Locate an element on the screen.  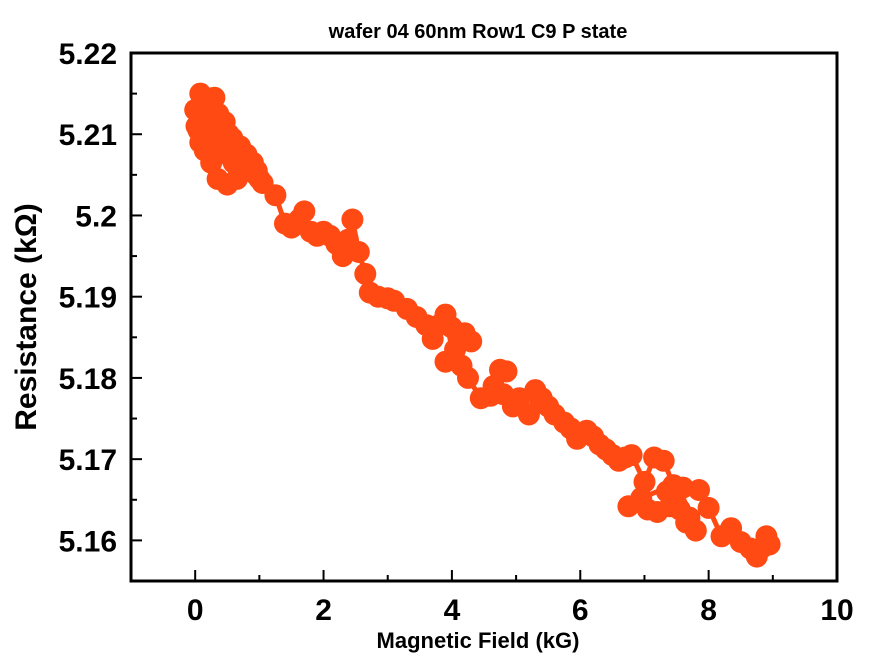
x-tick-labels: 0 2 4 6 8 10 is located at coordinates (520, 610).